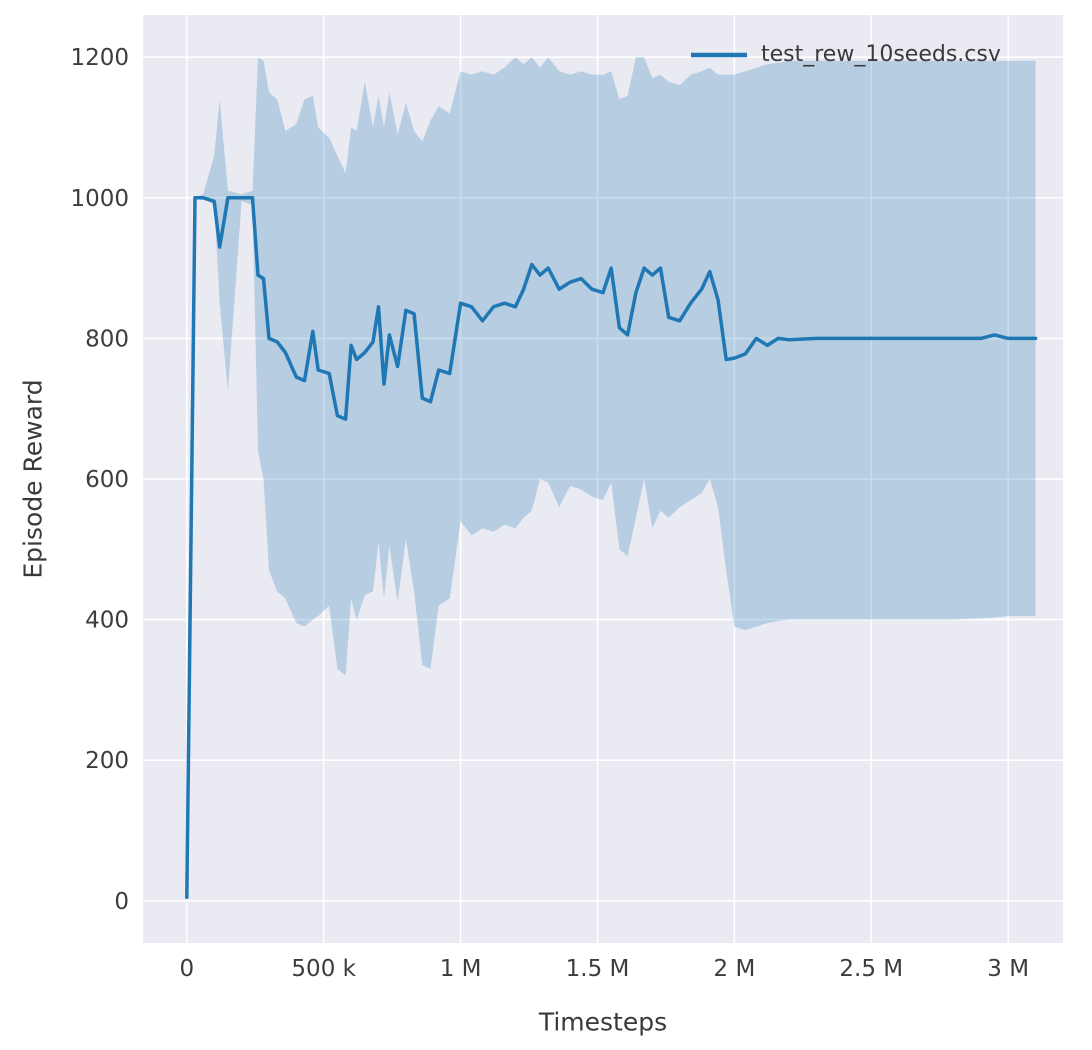 This screenshot has height=1050, width=1092. I want to click on legend-swatch, so click(719, 54).